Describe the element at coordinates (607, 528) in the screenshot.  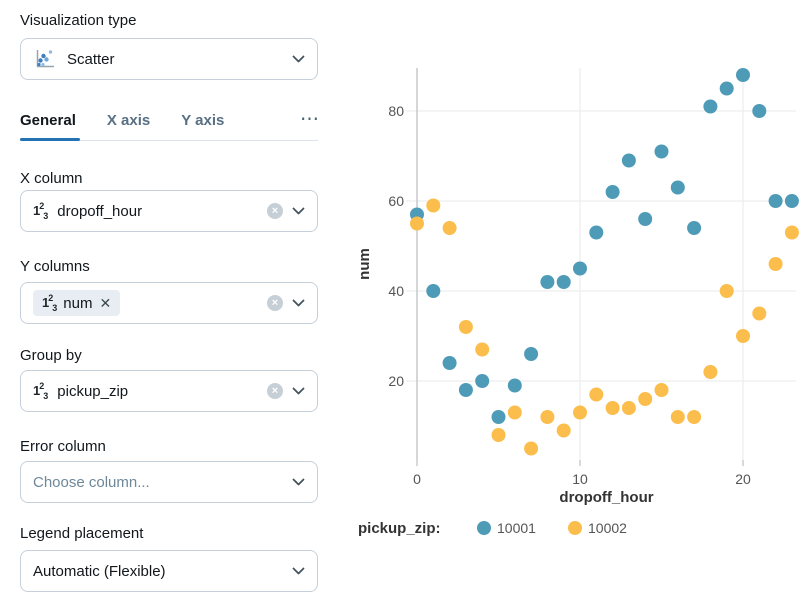
I see `legend-label-10002: 10002` at that location.